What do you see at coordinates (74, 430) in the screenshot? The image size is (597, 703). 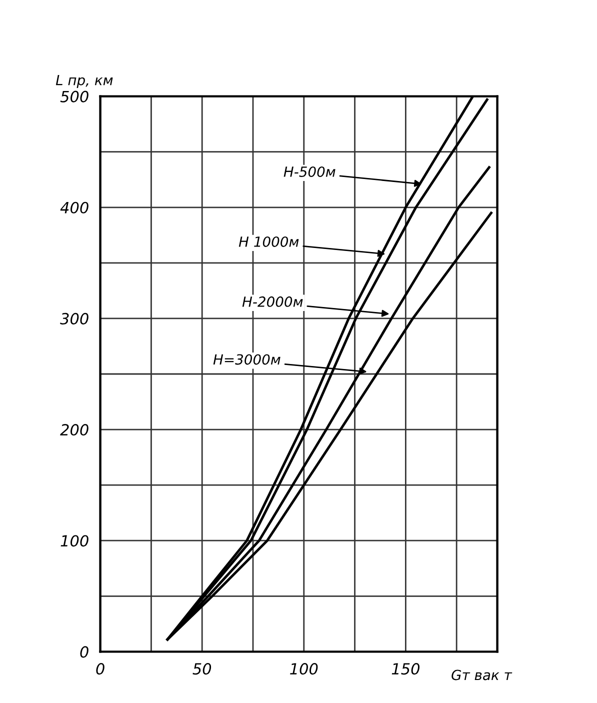 I see `y-tick-label: 200` at bounding box center [74, 430].